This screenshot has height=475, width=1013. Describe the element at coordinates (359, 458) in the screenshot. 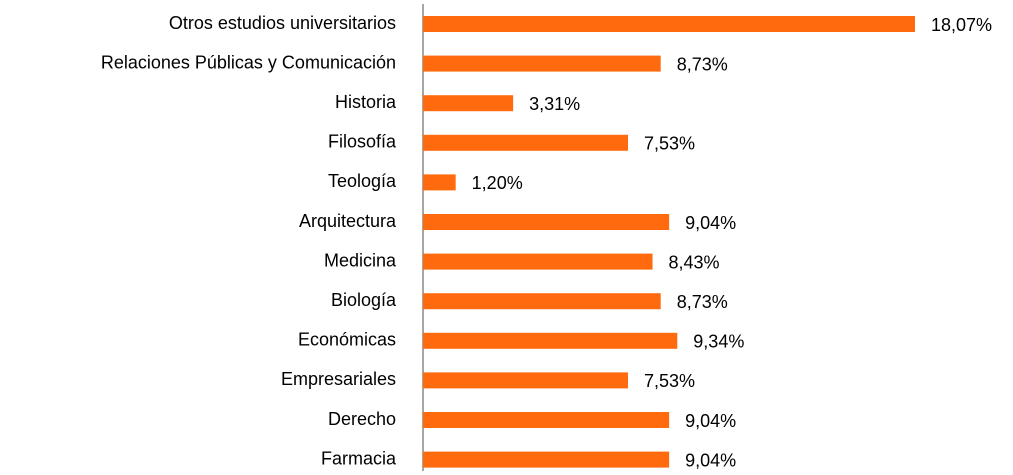

I see `category-label: Farmacia` at that location.